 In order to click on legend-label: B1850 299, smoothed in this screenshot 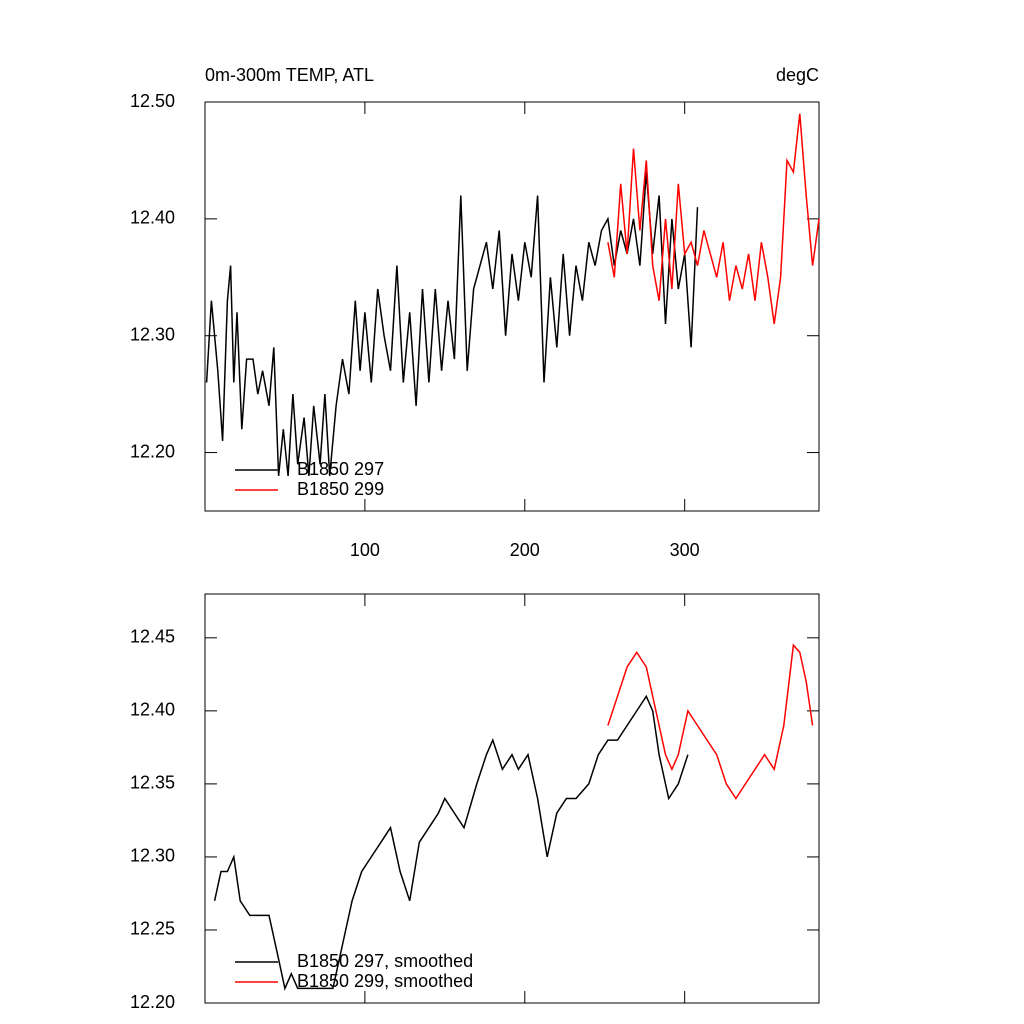, I will do `click(385, 981)`.